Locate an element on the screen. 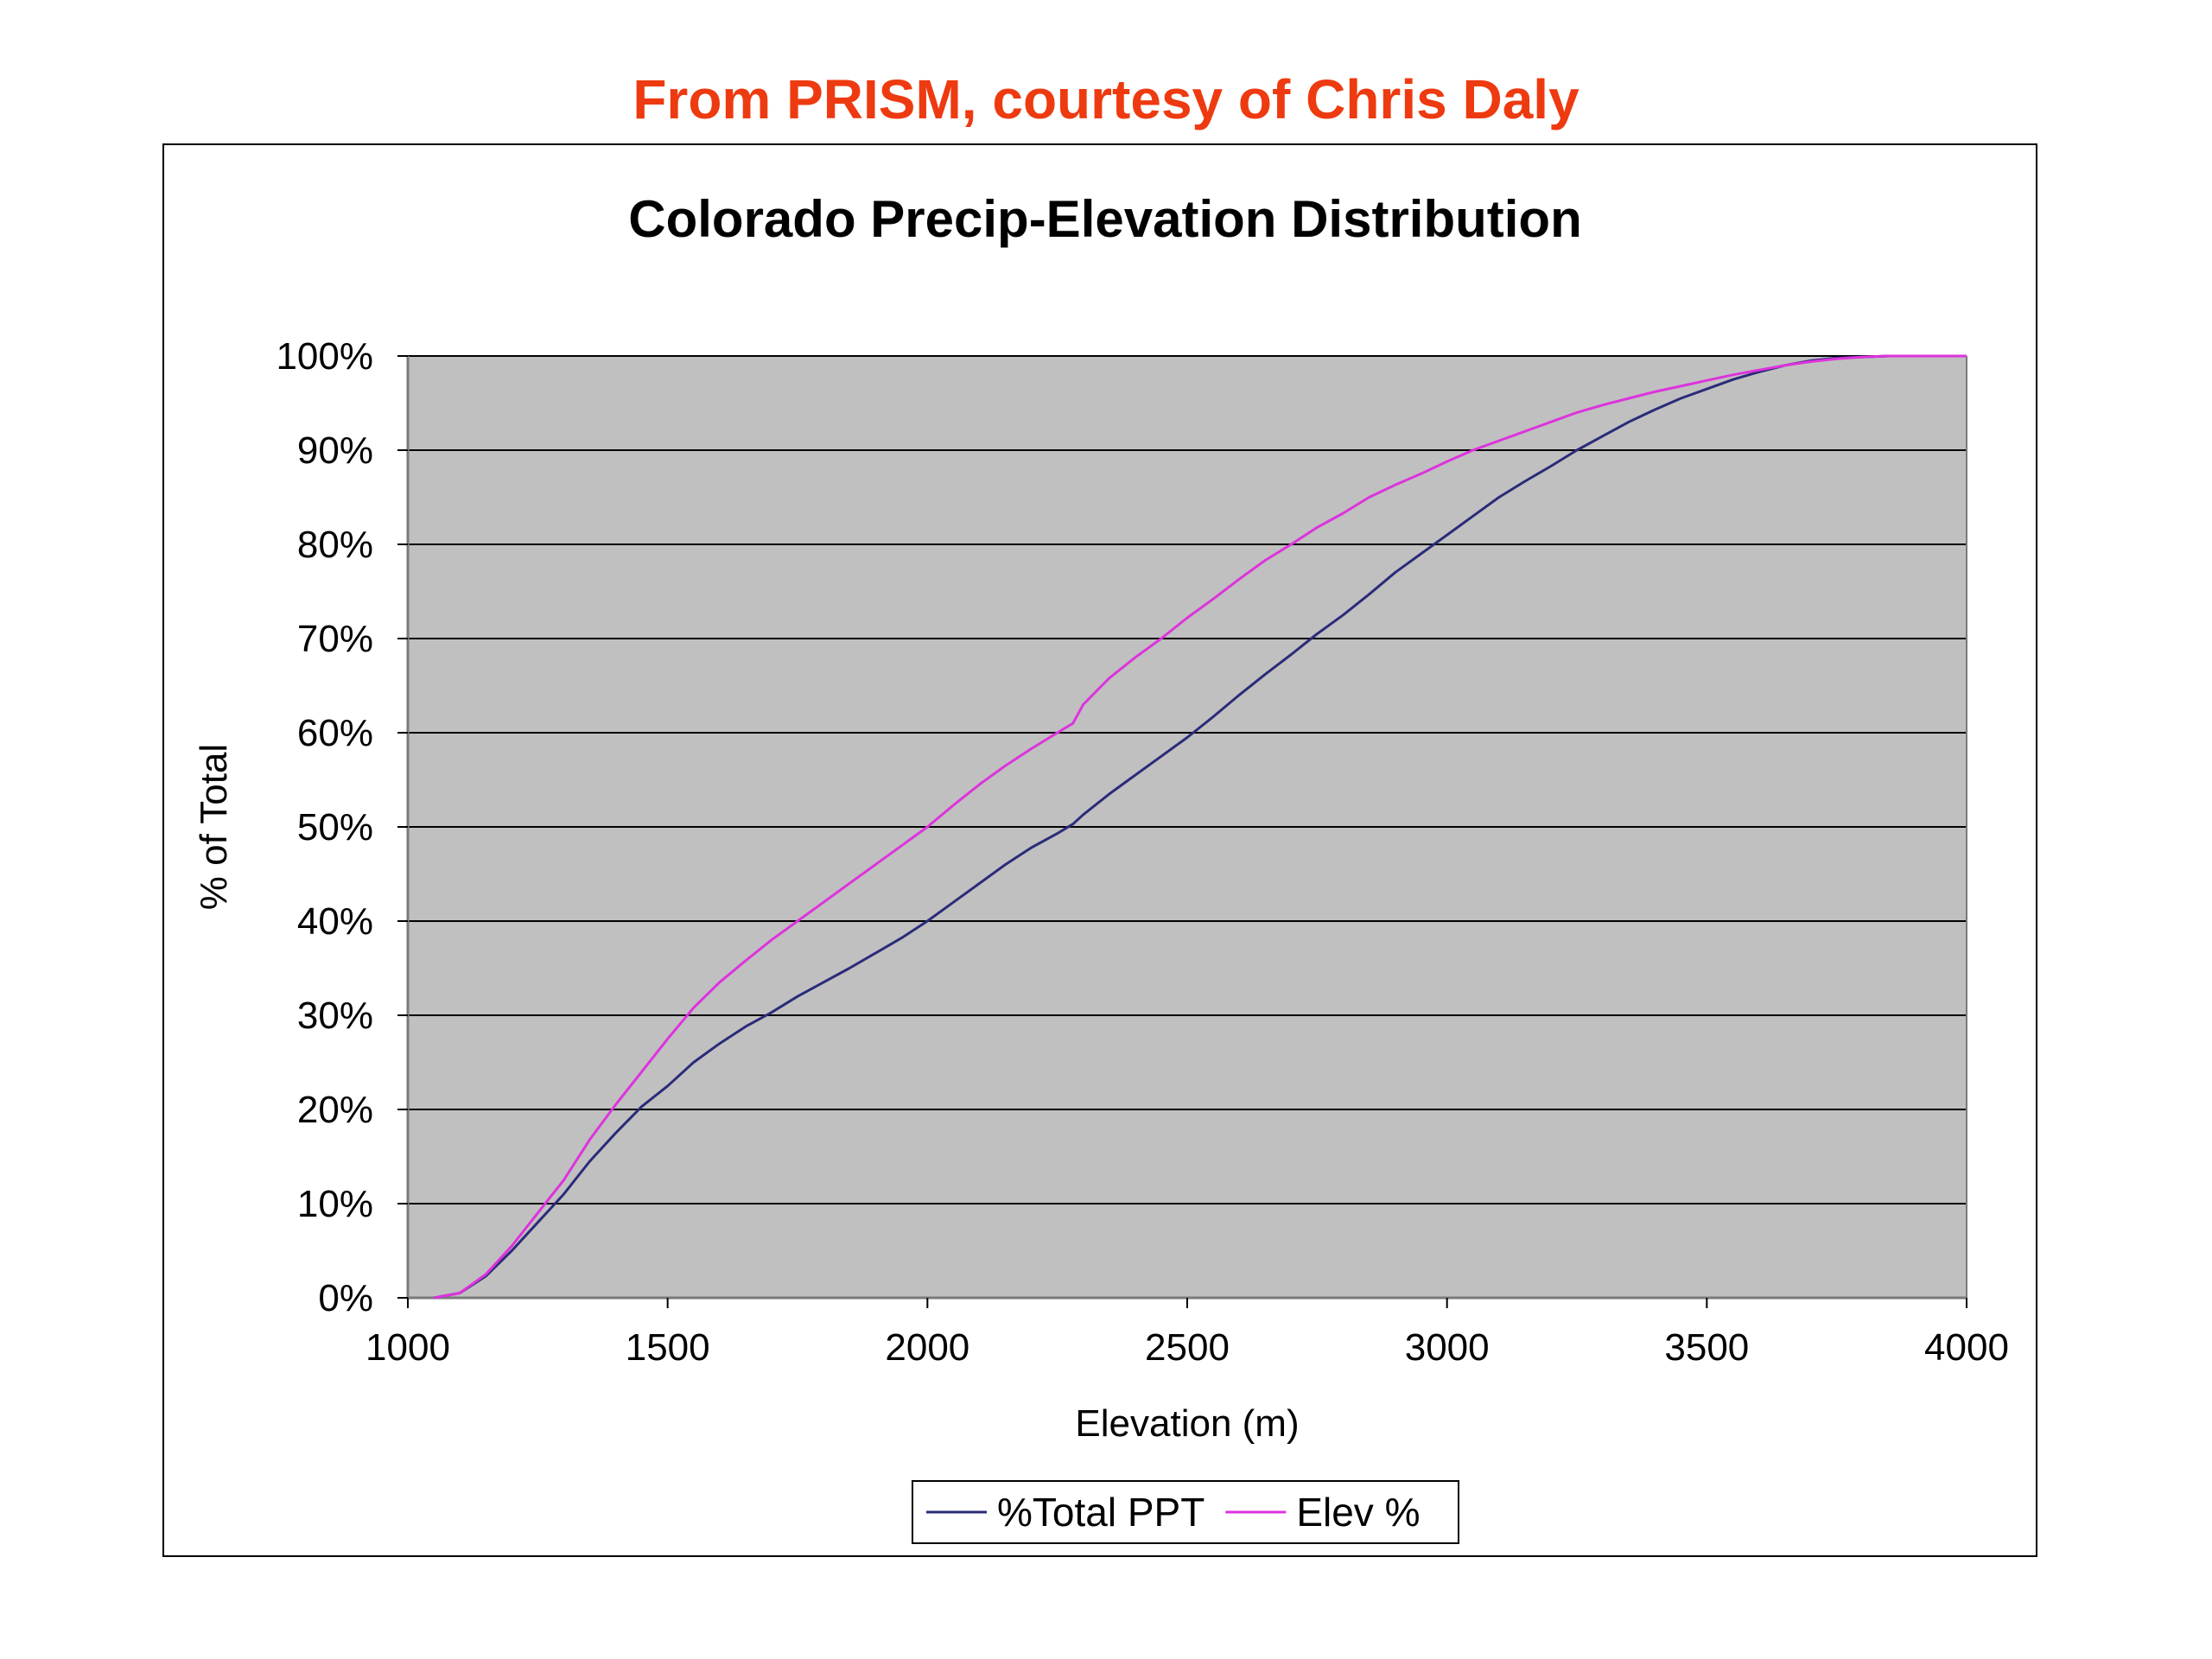 The image size is (2212, 1659). y-tick-label: 10% is located at coordinates (335, 1204).